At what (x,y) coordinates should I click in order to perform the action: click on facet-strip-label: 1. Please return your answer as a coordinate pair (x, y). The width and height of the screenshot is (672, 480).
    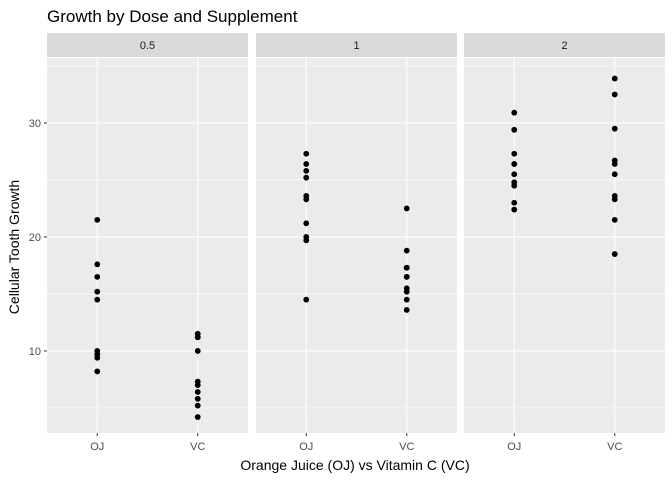
    Looking at the image, I should click on (356, 46).